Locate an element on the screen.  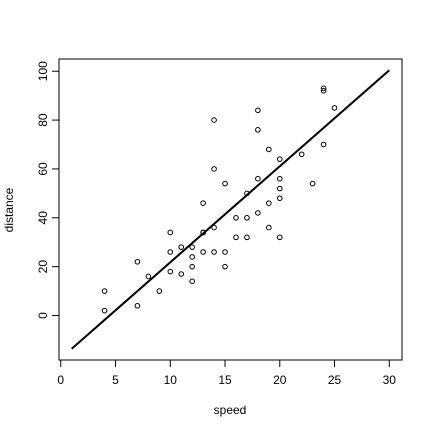
x-tick-label: 10 is located at coordinates (171, 380).